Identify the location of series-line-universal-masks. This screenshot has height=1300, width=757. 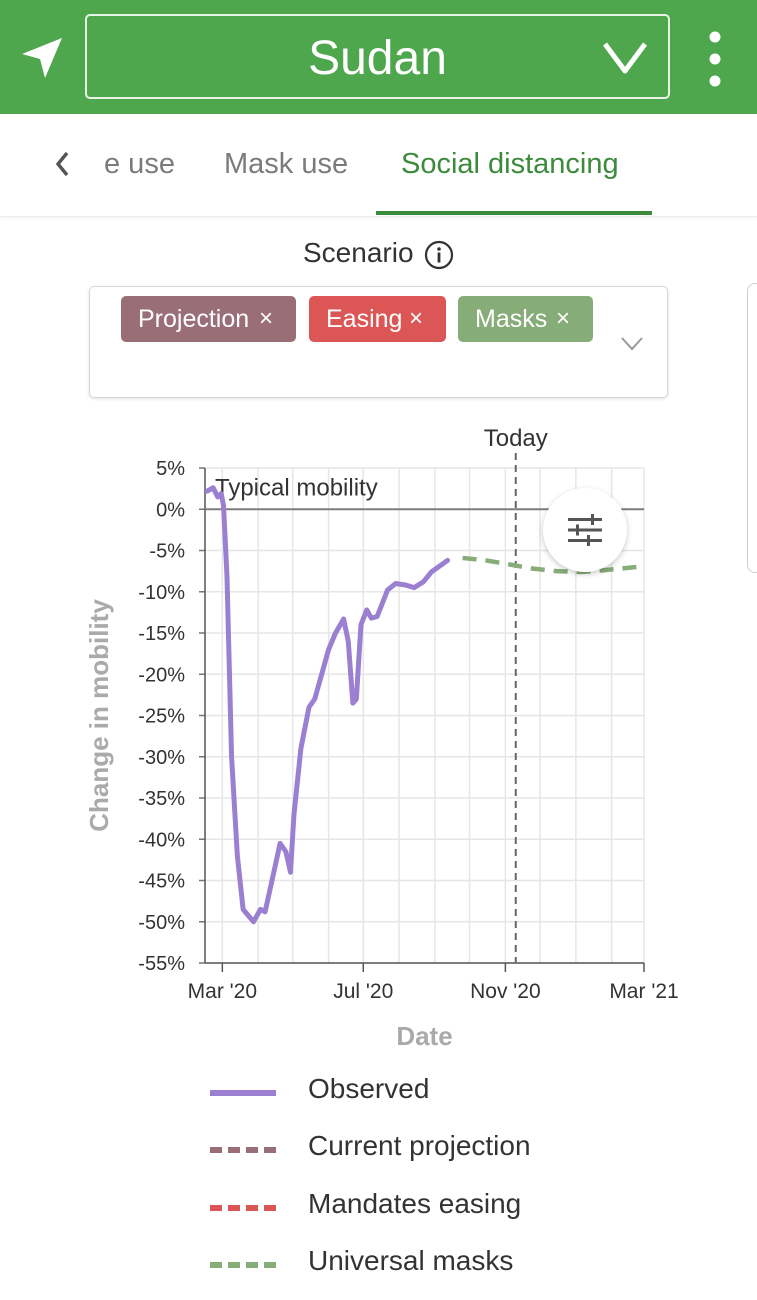
(553, 565).